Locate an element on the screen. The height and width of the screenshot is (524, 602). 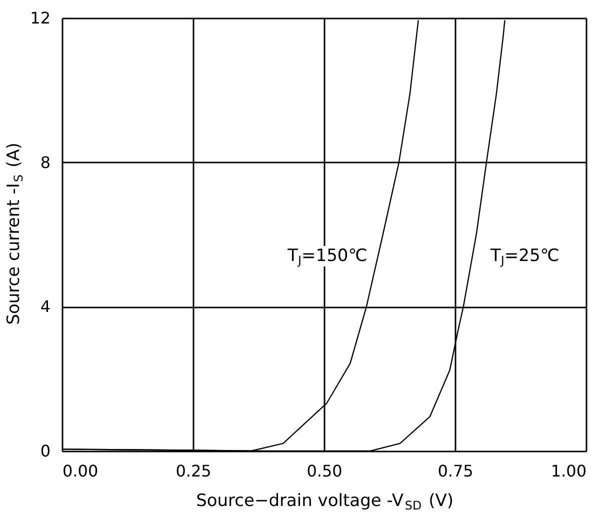
x-tick-label: 0.00 is located at coordinates (80, 471).